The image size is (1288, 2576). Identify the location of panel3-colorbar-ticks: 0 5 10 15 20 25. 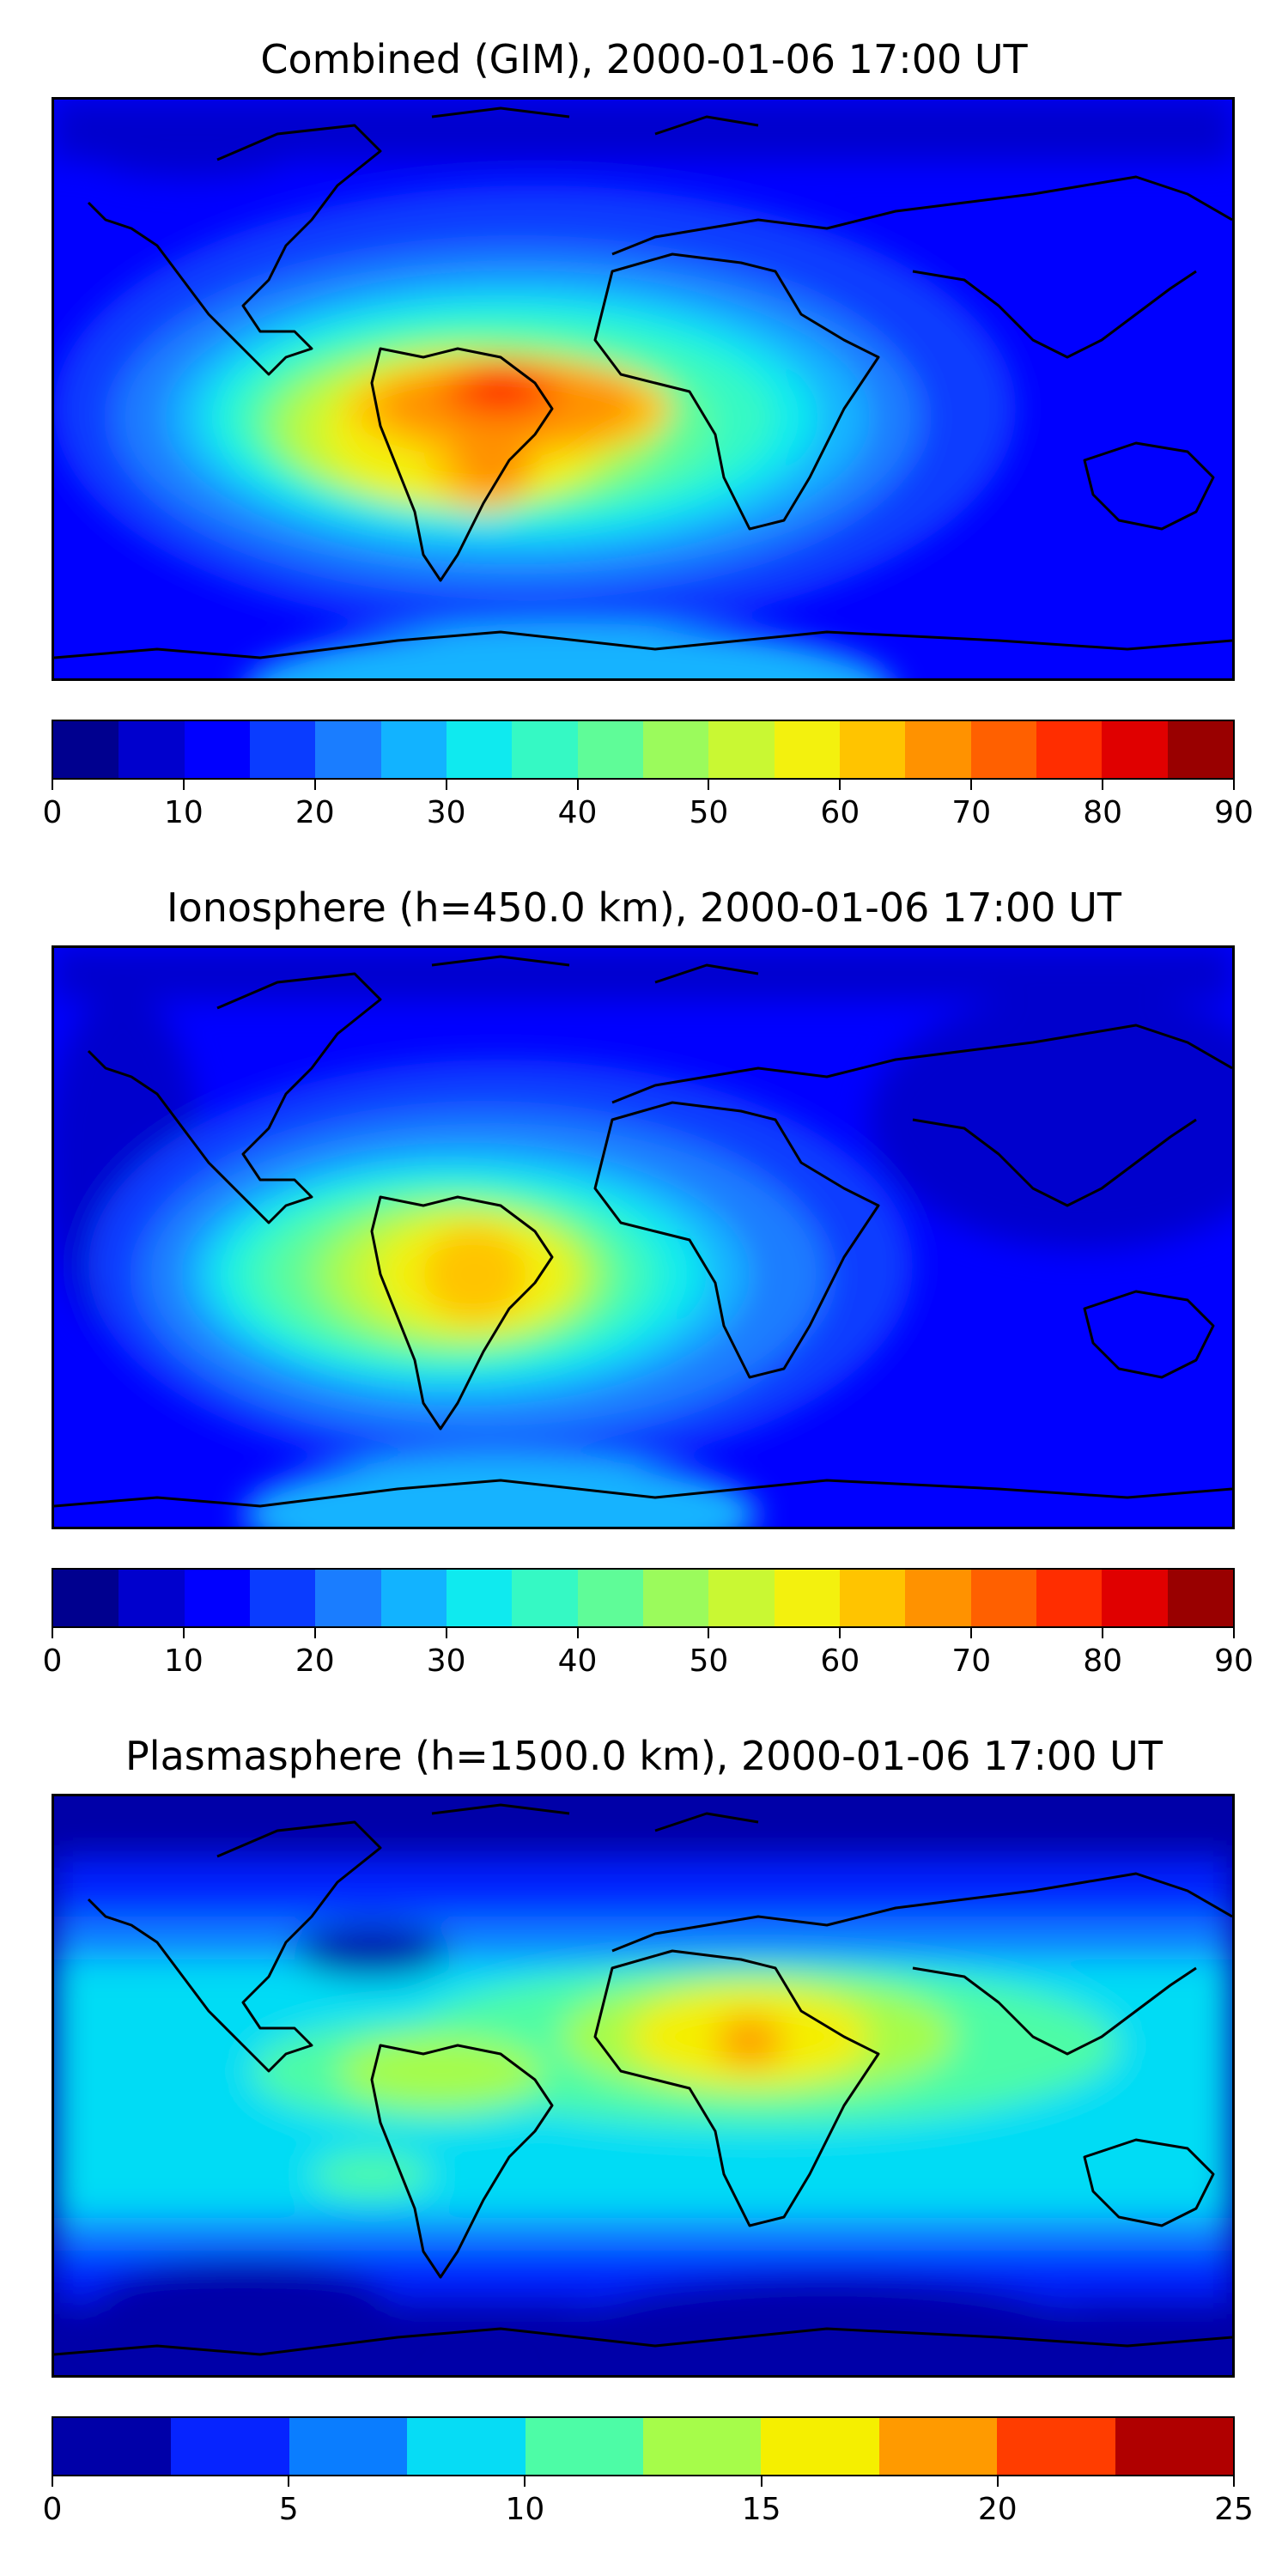
(649, 2502).